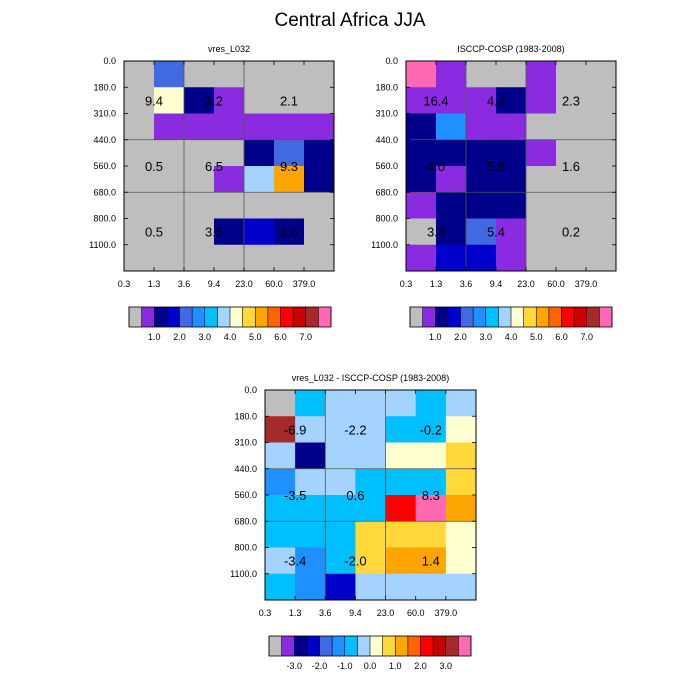 This screenshot has height=700, width=700. I want to click on cell-value-label: 4.0, so click(436, 166).